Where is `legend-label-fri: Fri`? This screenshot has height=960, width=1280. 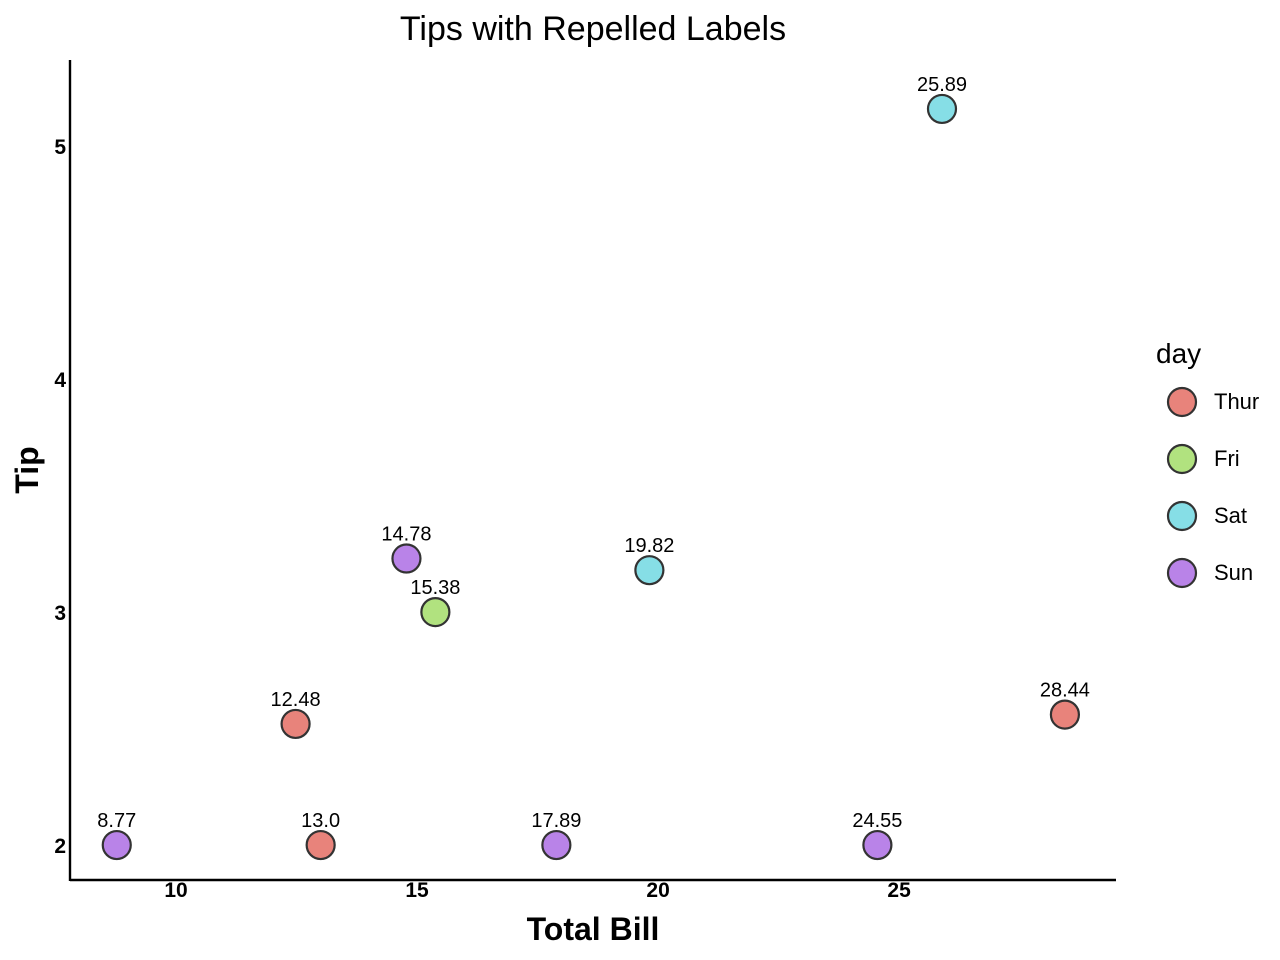 legend-label-fri: Fri is located at coordinates (1227, 458).